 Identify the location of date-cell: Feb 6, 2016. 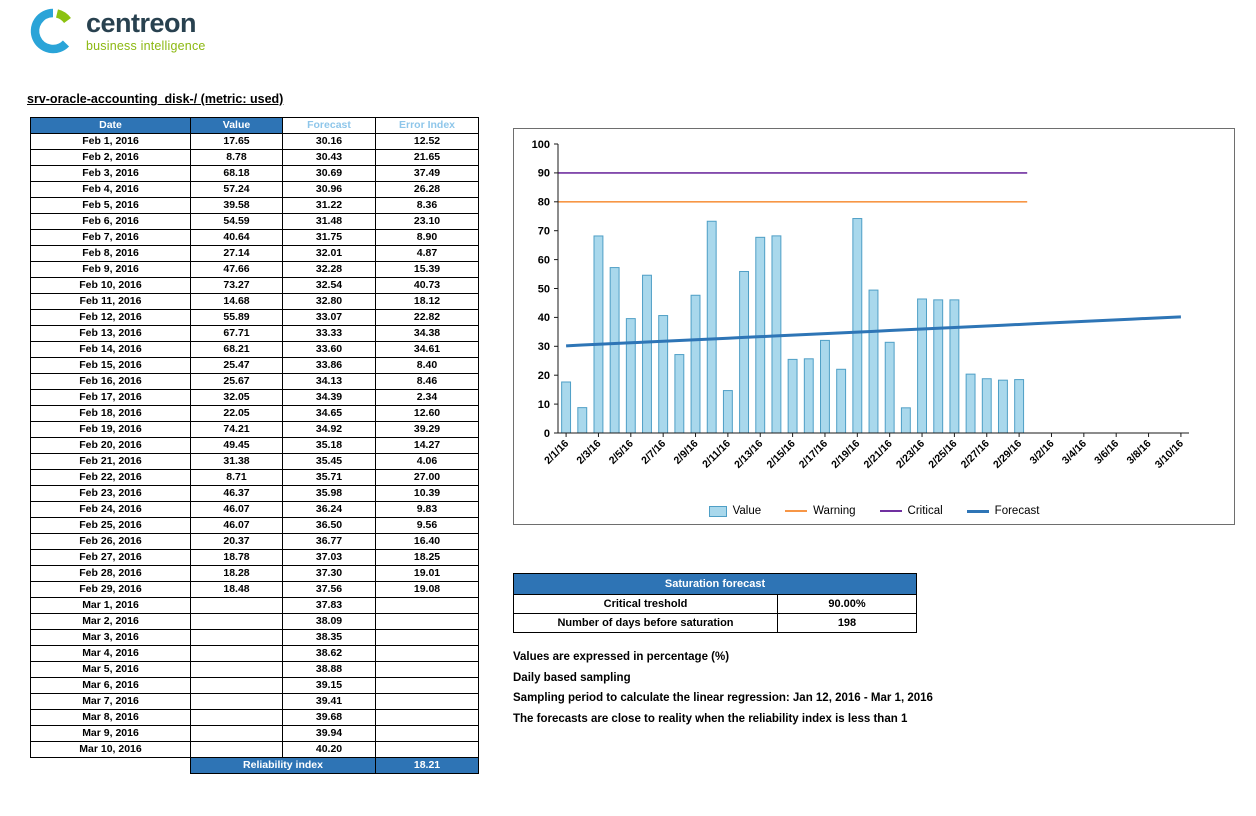
(110, 221).